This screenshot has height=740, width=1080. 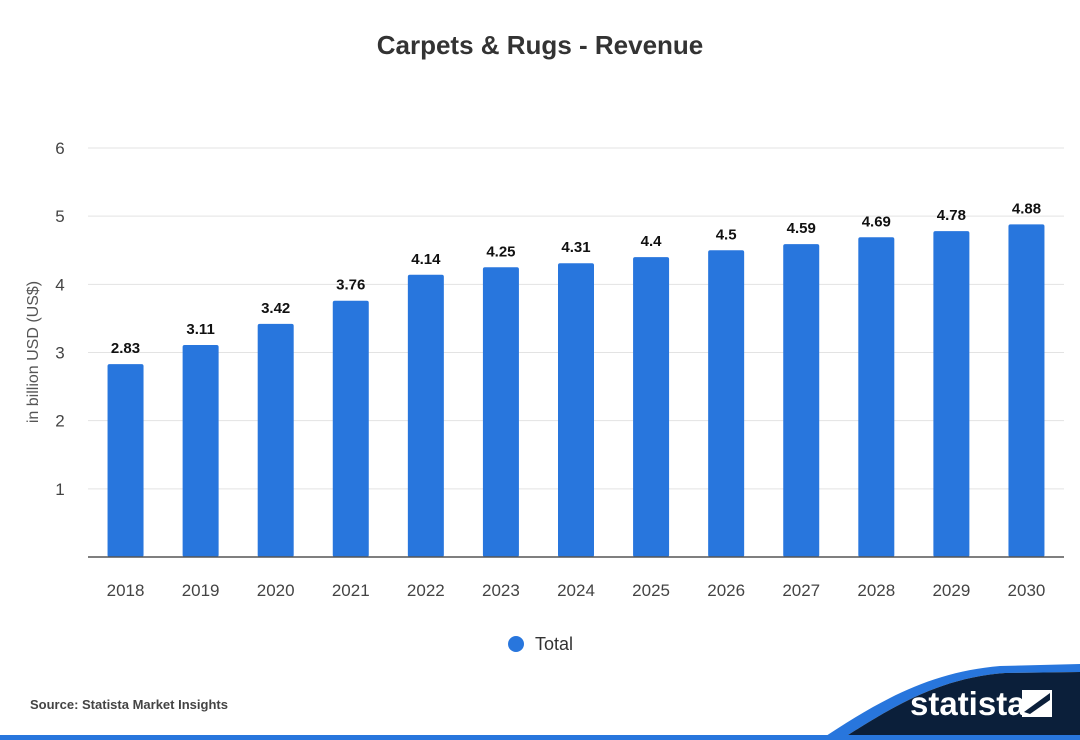 I want to click on data-label-2026: 4.5, so click(x=726, y=234).